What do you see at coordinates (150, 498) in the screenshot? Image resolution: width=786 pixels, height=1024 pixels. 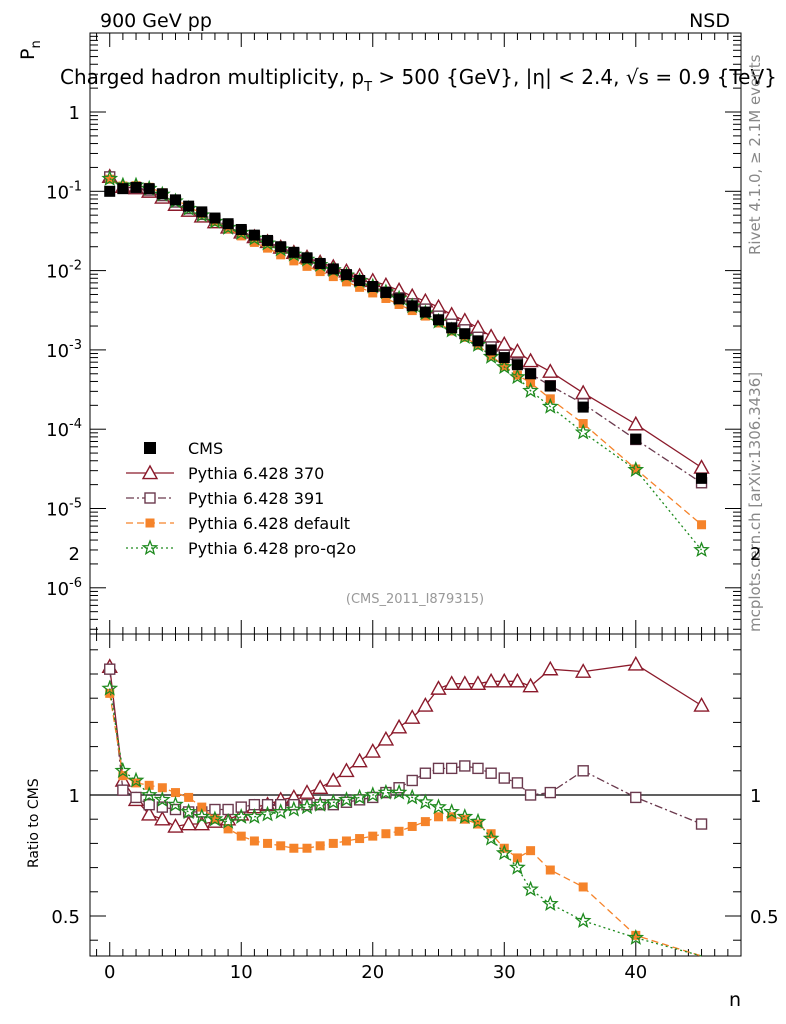 I see `legend-marker-p391` at bounding box center [150, 498].